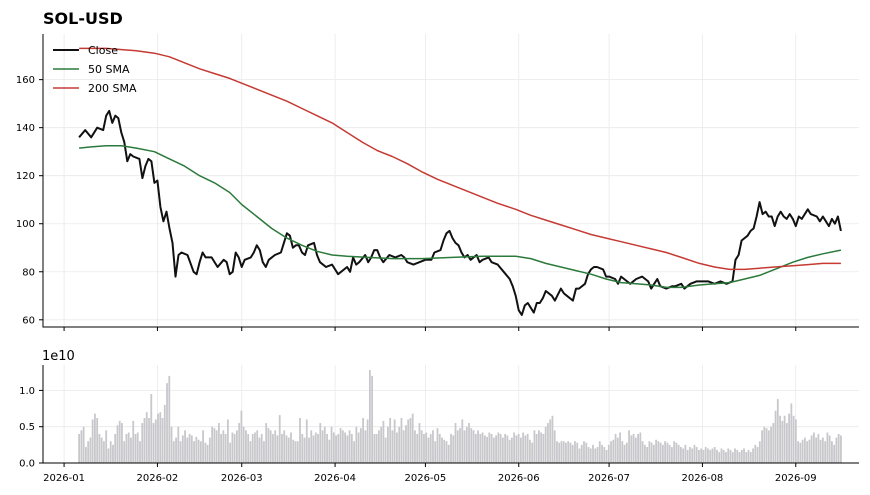 Image resolution: width=870 pixels, height=495 pixels. I want to click on xtick-label: 2026-03, so click(242, 478).